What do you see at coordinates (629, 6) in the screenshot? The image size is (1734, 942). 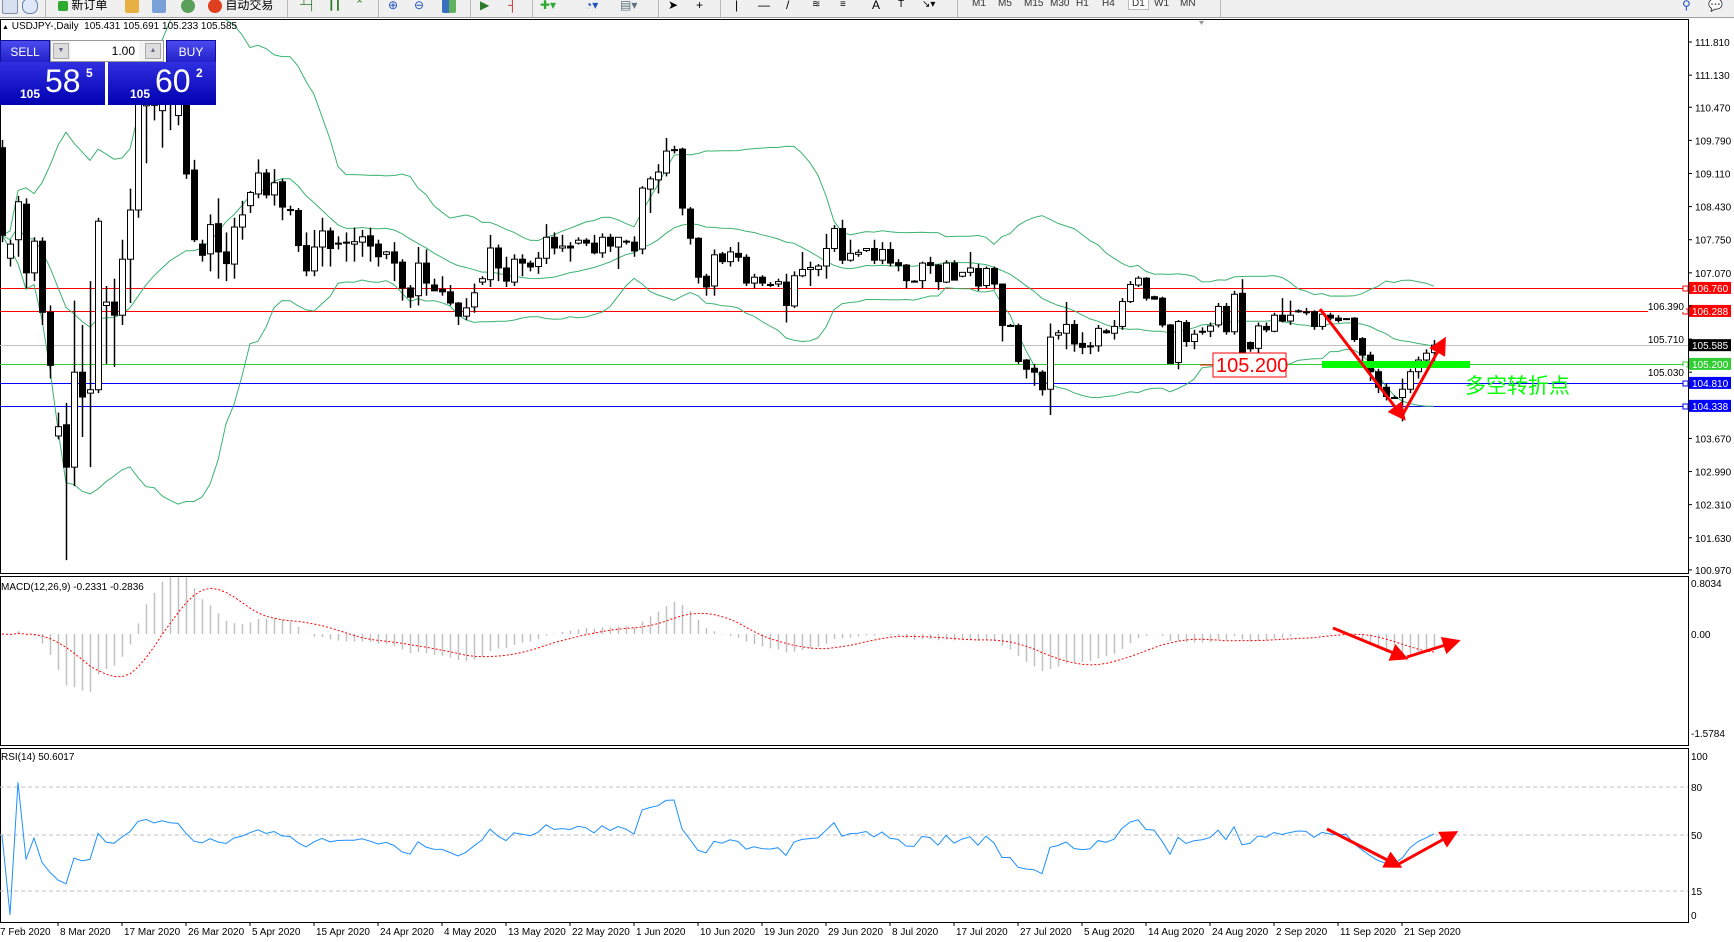 I see `templates-icon: ▤▾` at bounding box center [629, 6].